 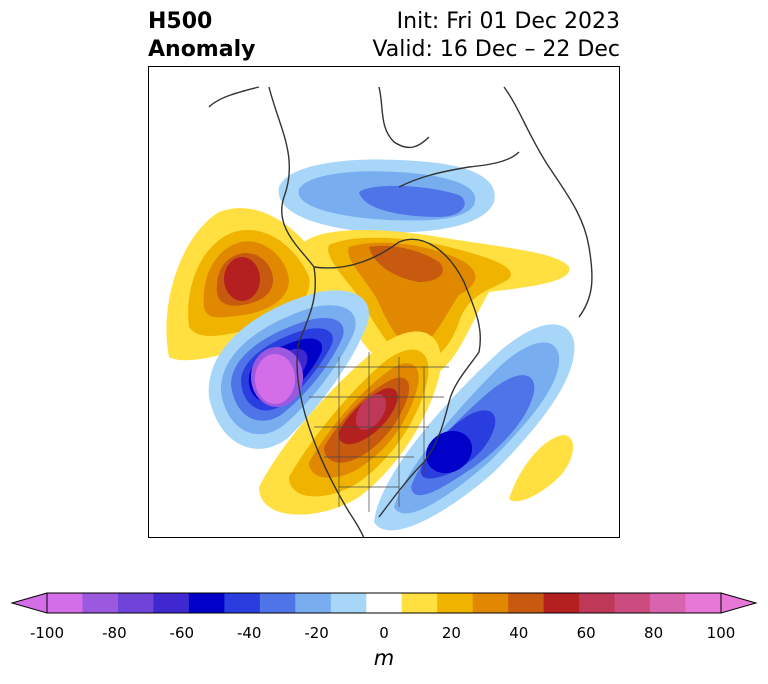 I want to click on colorbar-tick-label: 60, so click(x=586, y=633).